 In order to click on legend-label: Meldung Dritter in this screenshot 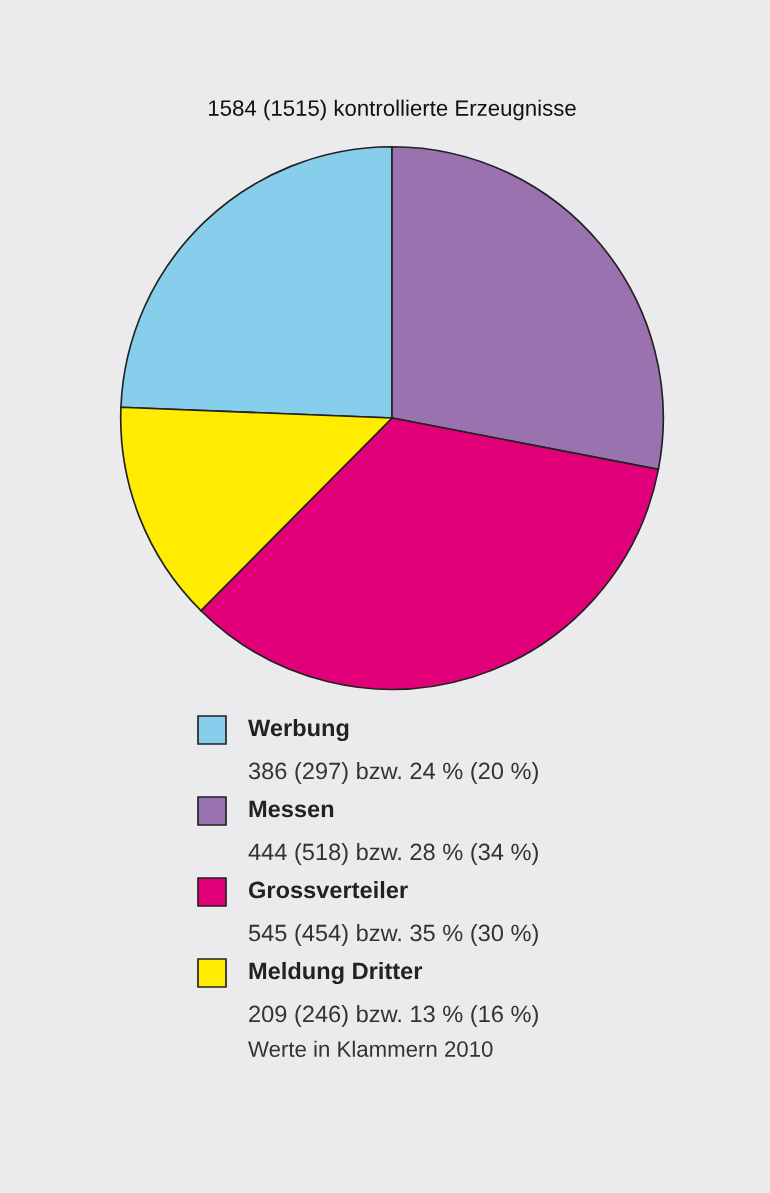, I will do `click(336, 973)`.